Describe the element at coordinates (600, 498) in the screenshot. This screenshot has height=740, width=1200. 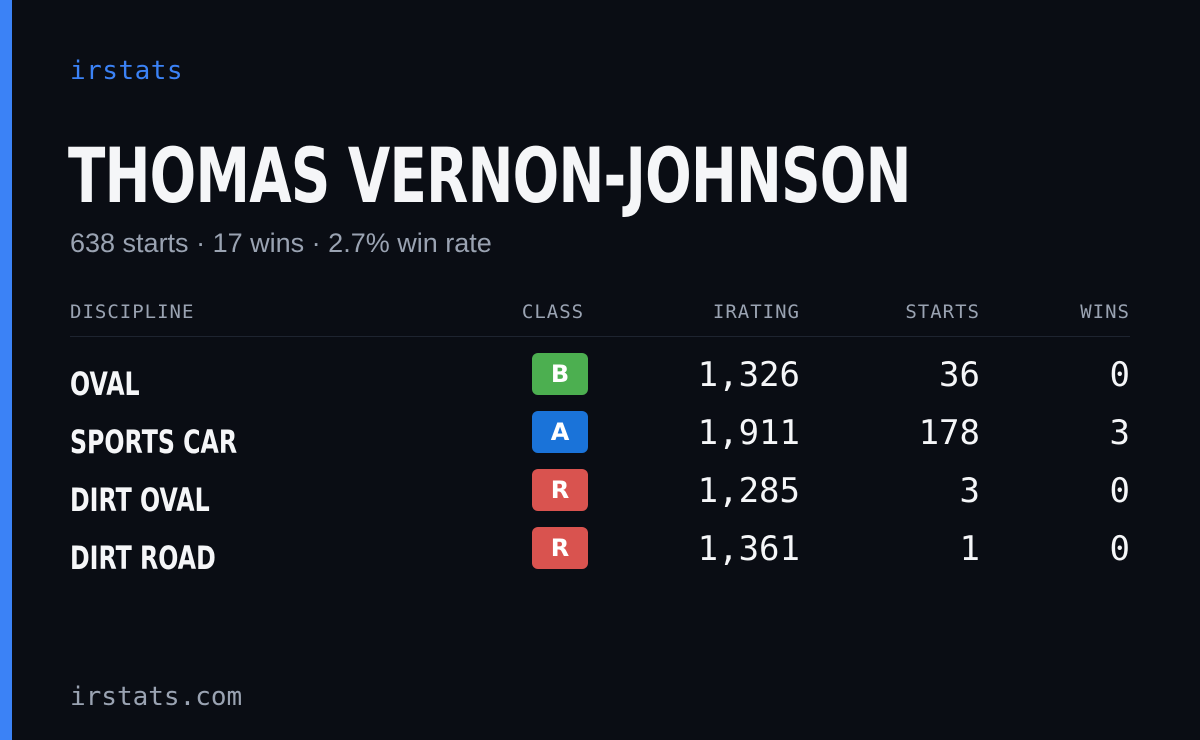
I see `table-row: DIRT OVAL R 1,285 3 0` at that location.